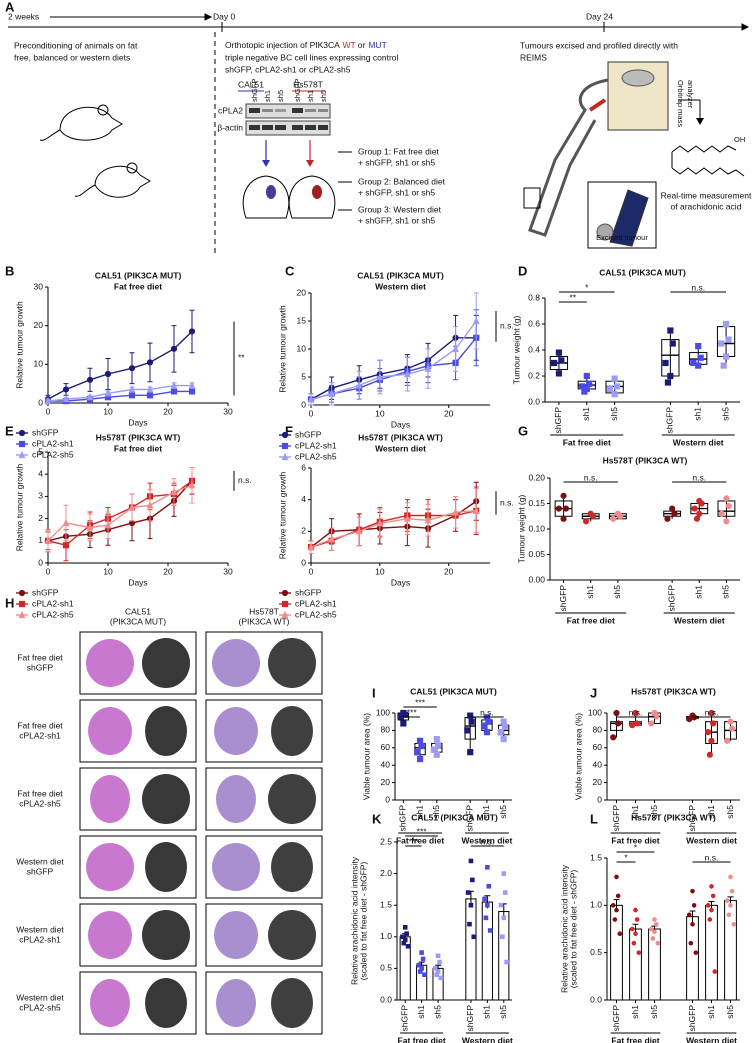  Describe the element at coordinates (266, 163) in the screenshot. I see `arrow-head` at that location.